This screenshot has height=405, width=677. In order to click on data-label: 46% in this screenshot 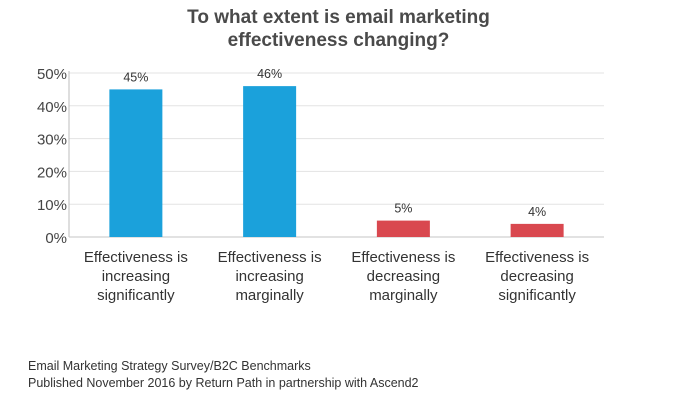, I will do `click(269, 74)`.